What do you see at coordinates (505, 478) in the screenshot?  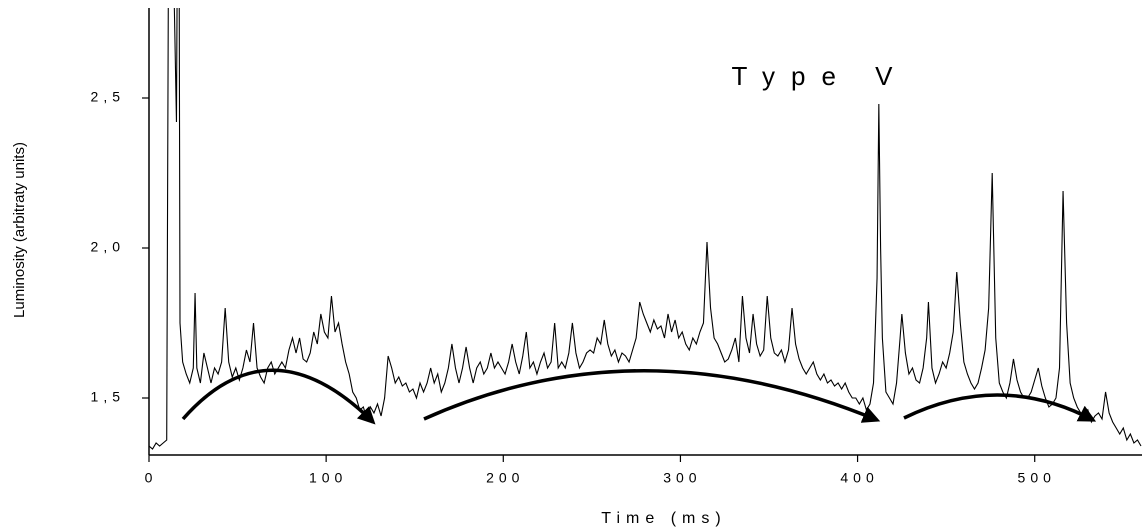 I see `x-tick-label: 200` at bounding box center [505, 478].